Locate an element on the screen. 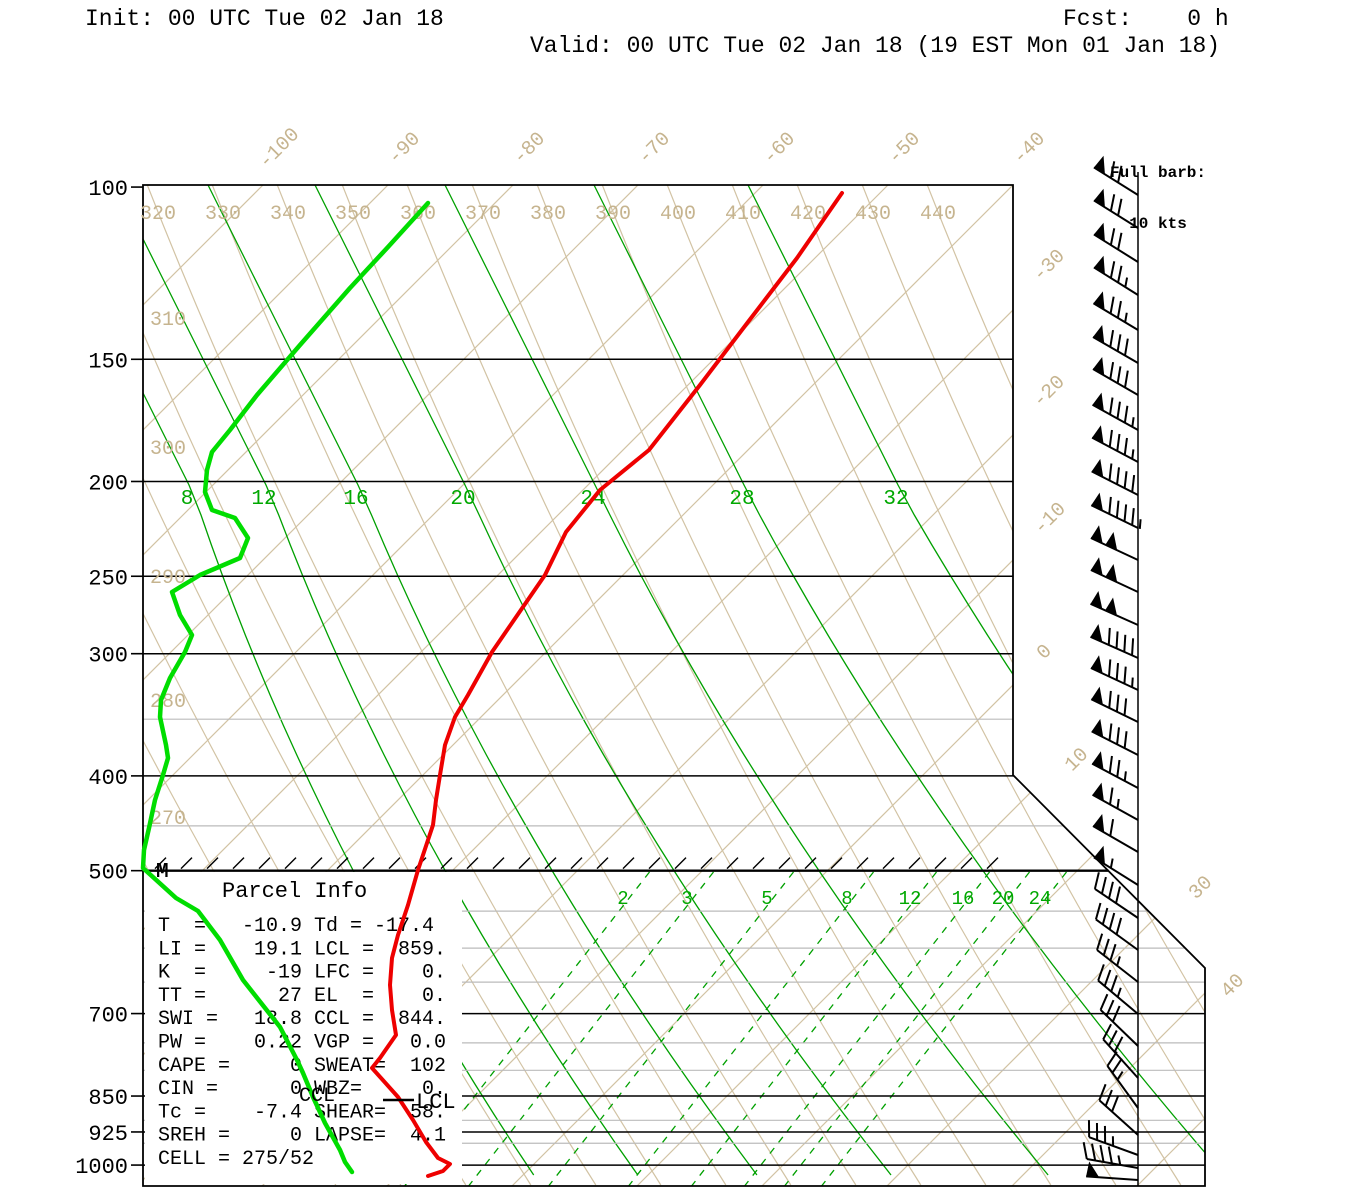  pressure-tick-label: 500 is located at coordinates (108, 873).